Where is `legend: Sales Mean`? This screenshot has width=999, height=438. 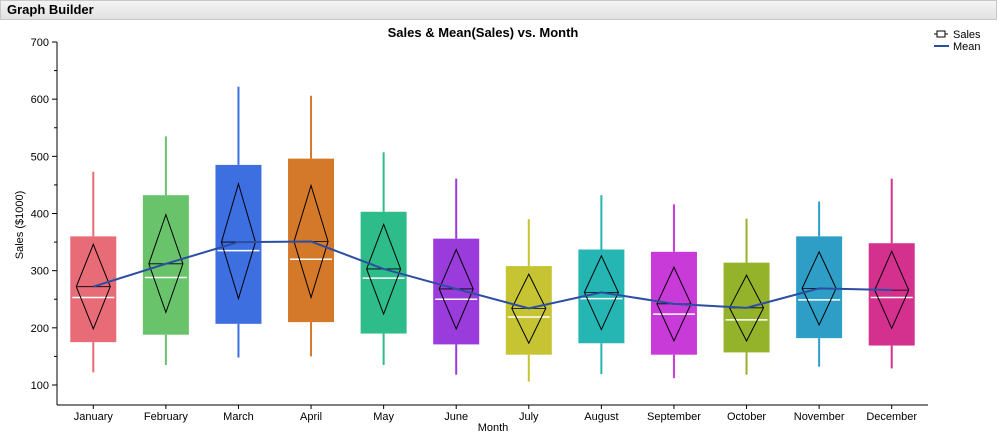 legend: Sales Mean is located at coordinates (957, 41).